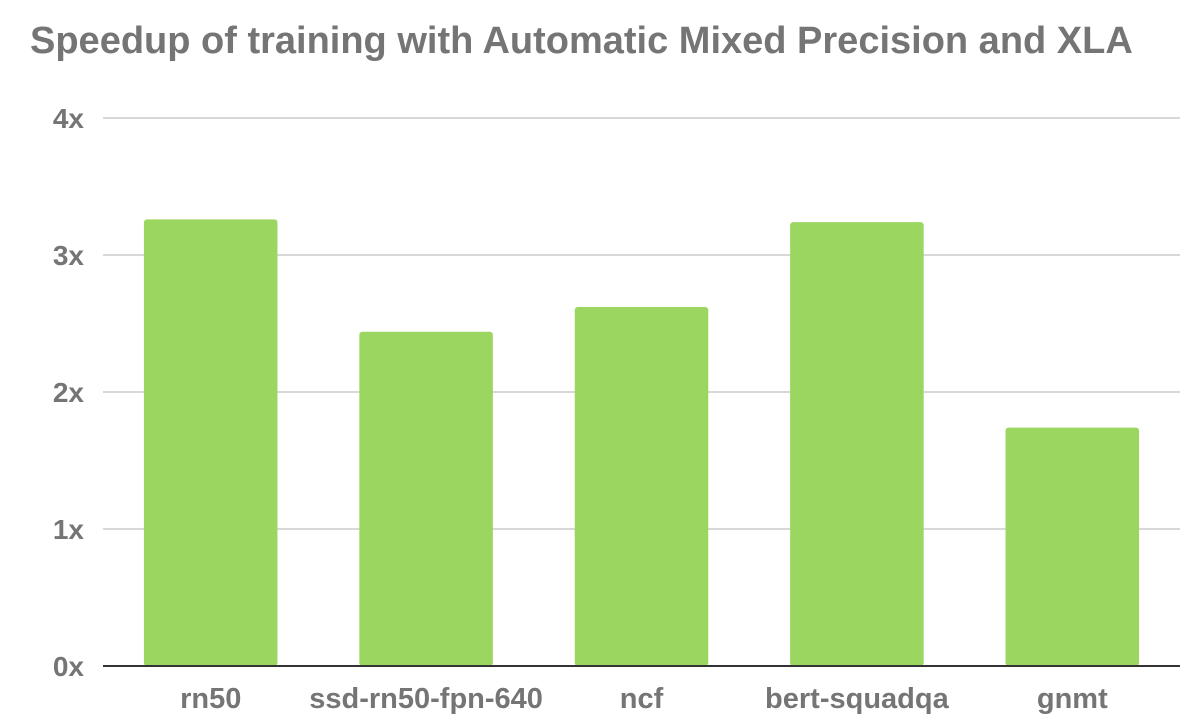  What do you see at coordinates (210, 699) in the screenshot?
I see `x-tick-label: rn50` at bounding box center [210, 699].